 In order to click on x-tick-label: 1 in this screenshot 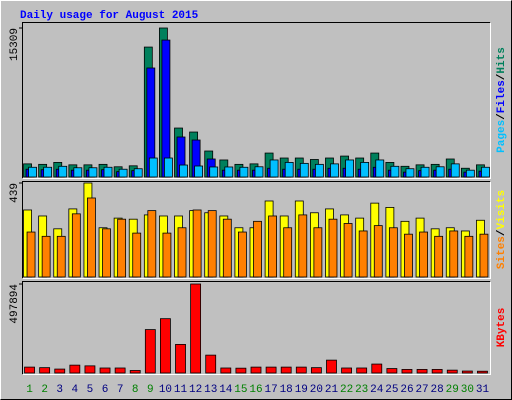, I will do `click(29, 390)`.